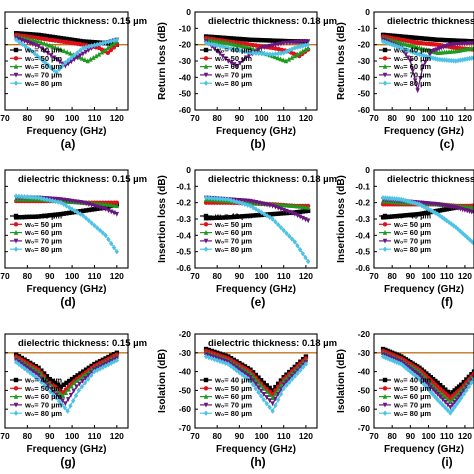  I want to click on subplot-label: (e), so click(258, 302).